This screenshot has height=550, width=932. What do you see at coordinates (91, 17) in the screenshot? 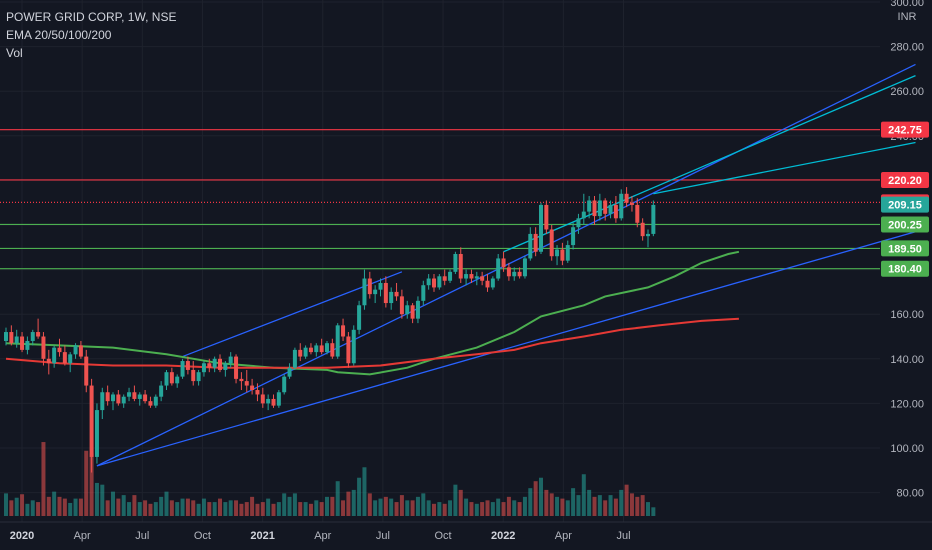
I see `symbol-title: POWER GRID CORP, 1W, NSE` at bounding box center [91, 17].